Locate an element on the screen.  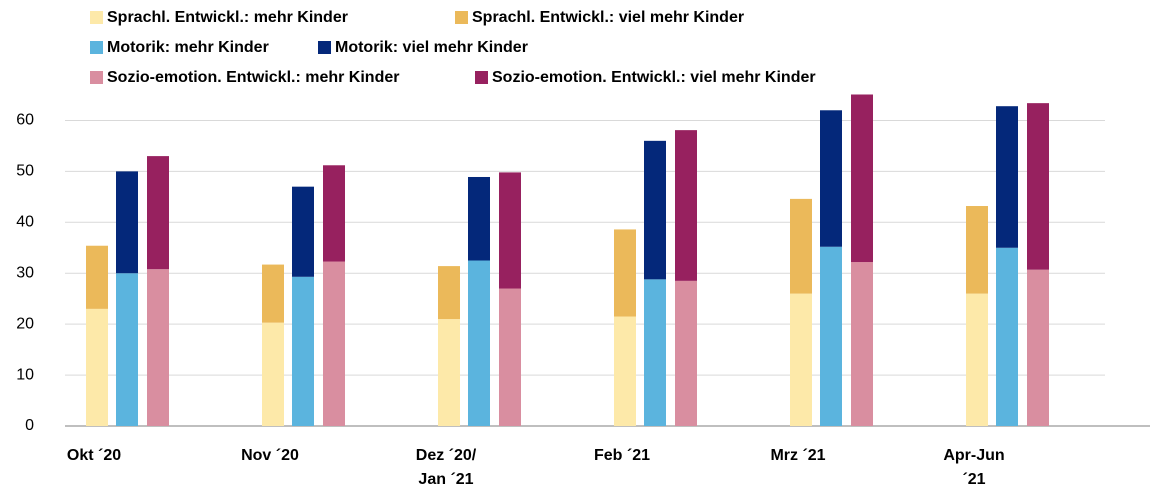
y-tick-label: 10 is located at coordinates (25, 374).